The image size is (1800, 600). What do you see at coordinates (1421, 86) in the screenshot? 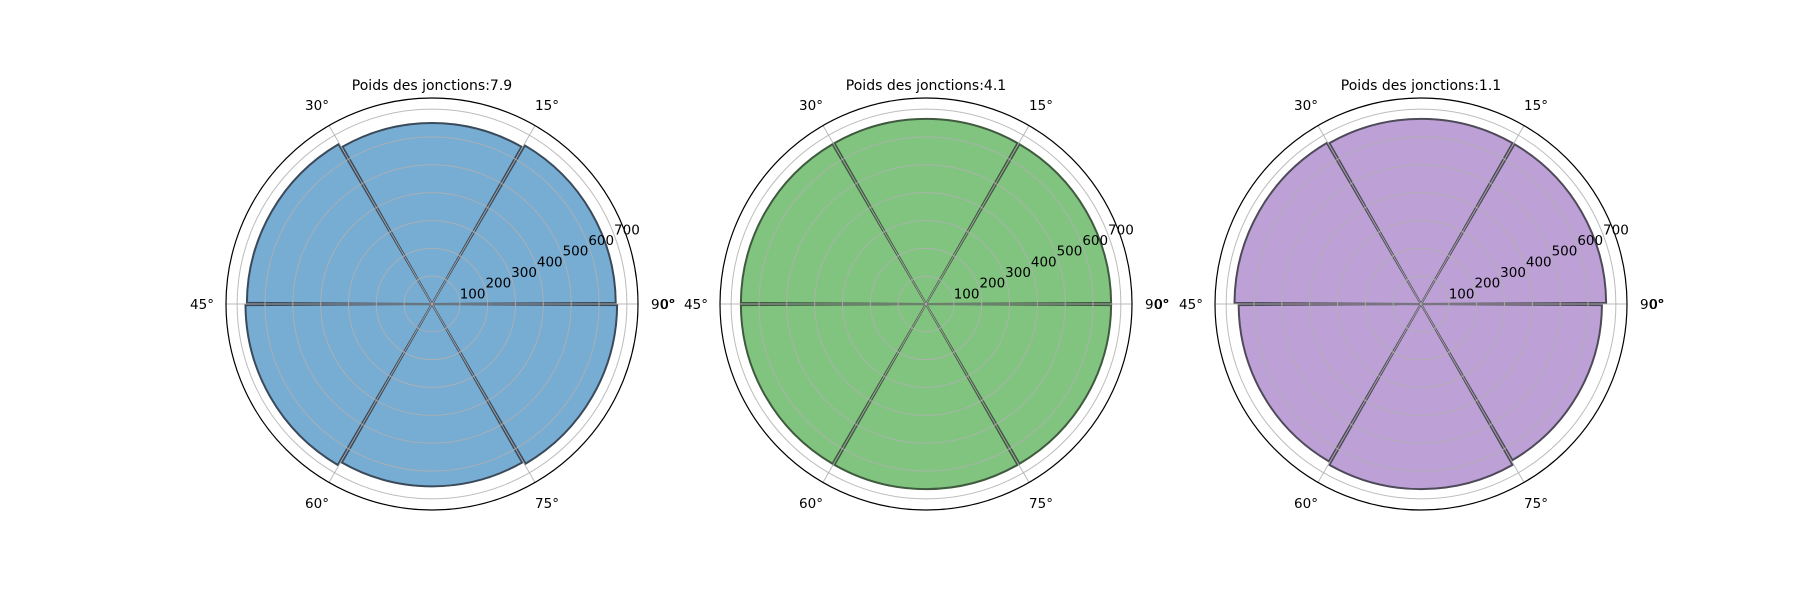
I see `subplot-title: Poids des jonctions:1.1` at bounding box center [1421, 86].